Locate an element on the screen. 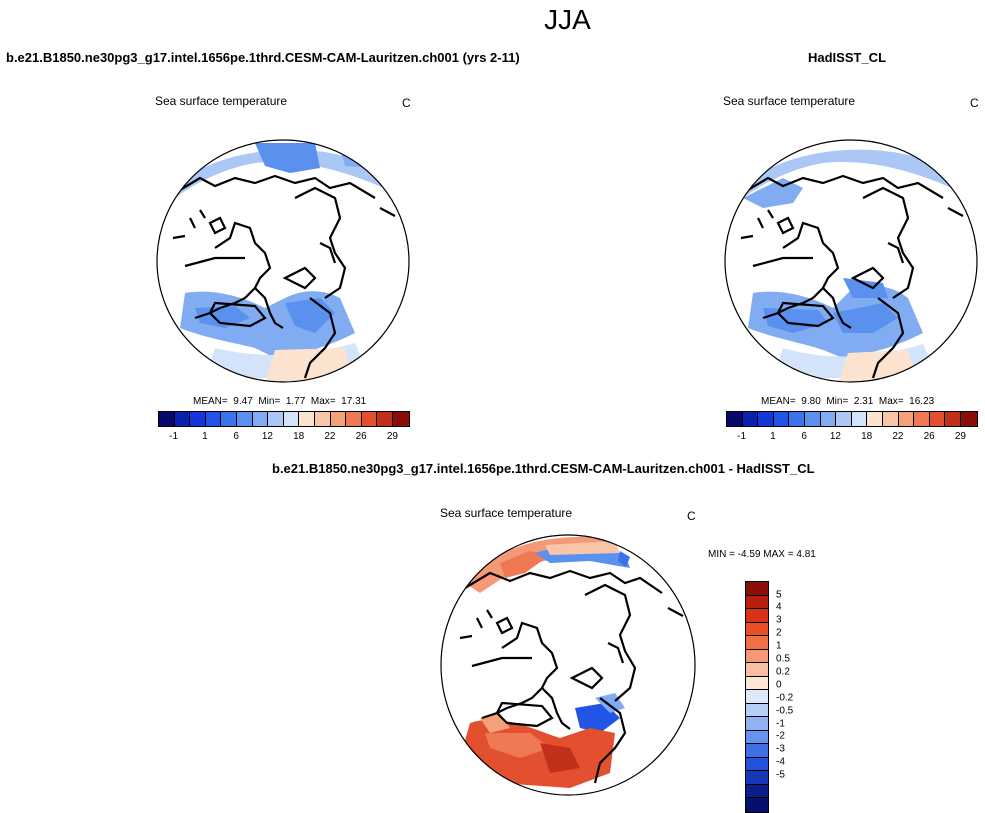 This screenshot has width=985, height=813. diff-polar-map is located at coordinates (568, 665).